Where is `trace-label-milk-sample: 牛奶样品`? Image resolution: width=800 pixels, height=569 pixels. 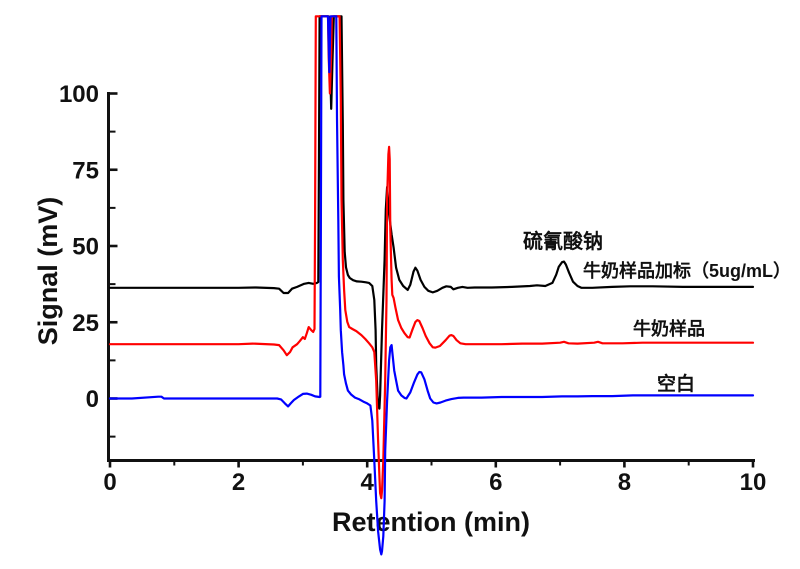
trace-label-milk-sample: 牛奶样品 is located at coordinates (669, 328).